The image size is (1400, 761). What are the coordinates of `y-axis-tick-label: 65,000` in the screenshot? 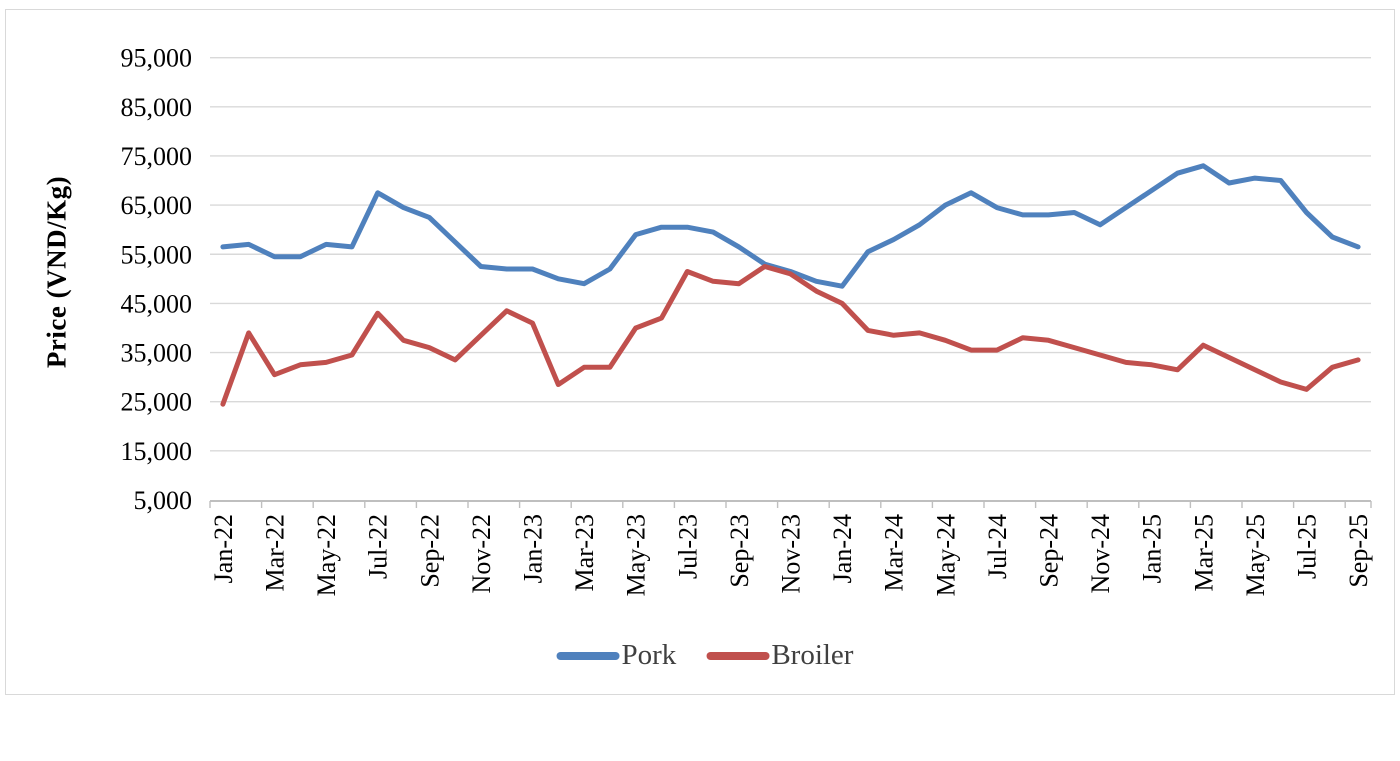 It's located at (157, 205).